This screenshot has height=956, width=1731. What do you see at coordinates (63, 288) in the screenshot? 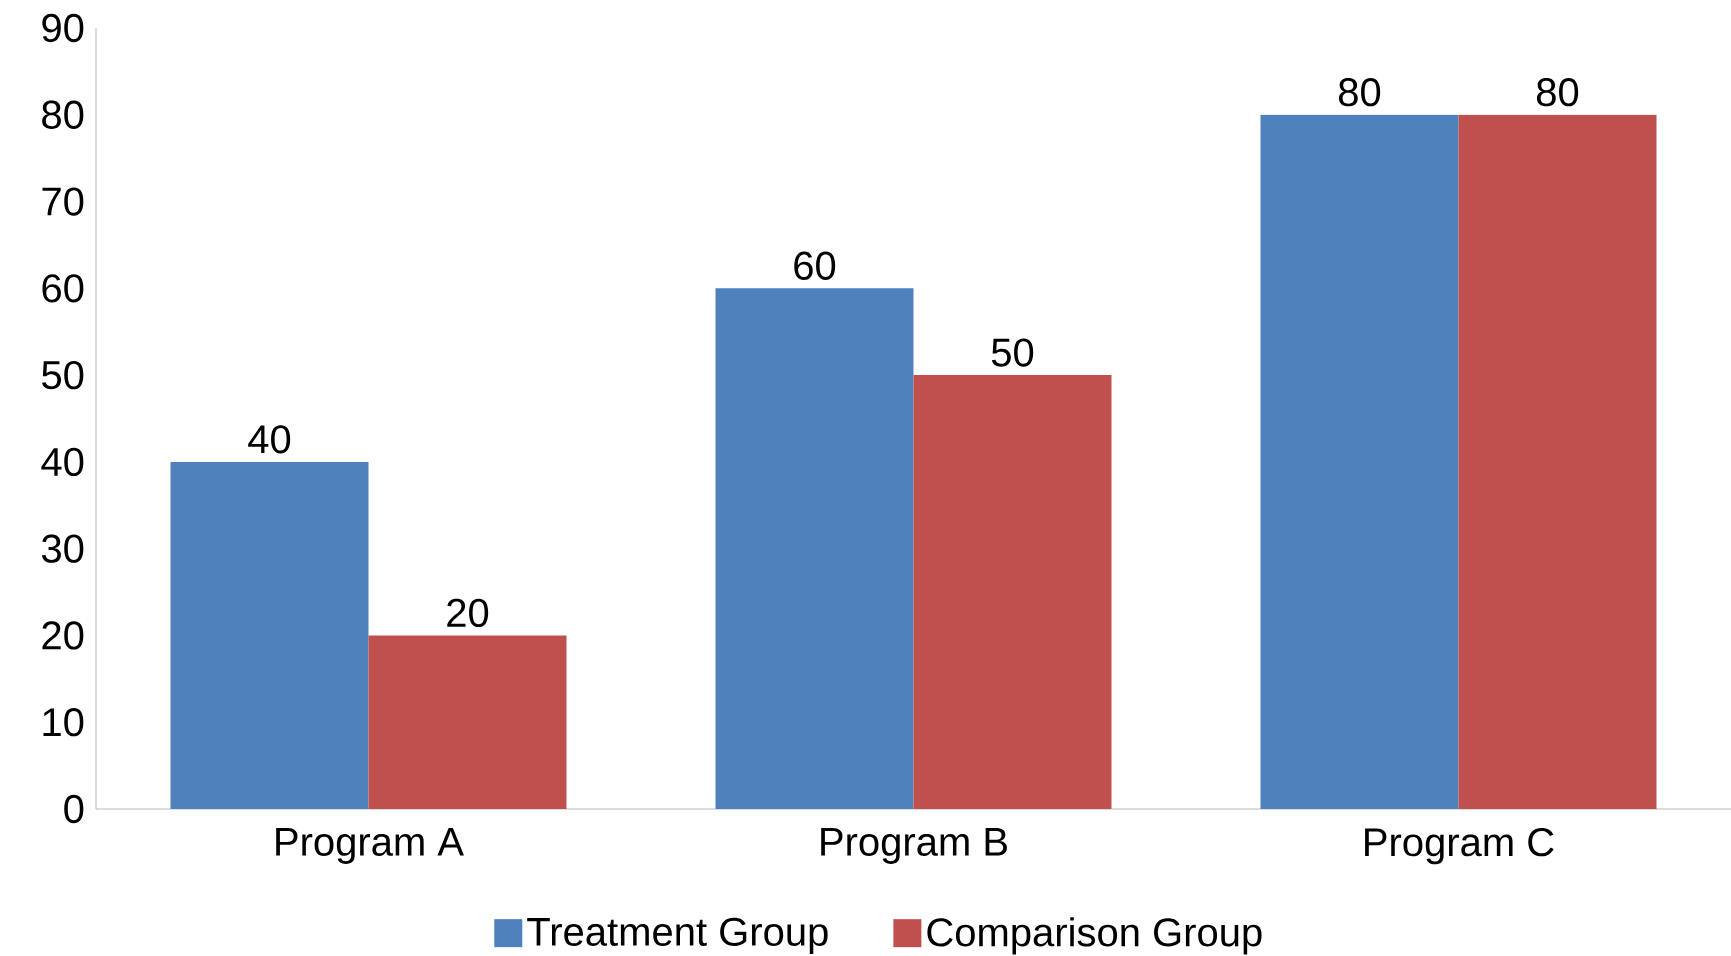
I see `y-tick-label: 60` at bounding box center [63, 288].